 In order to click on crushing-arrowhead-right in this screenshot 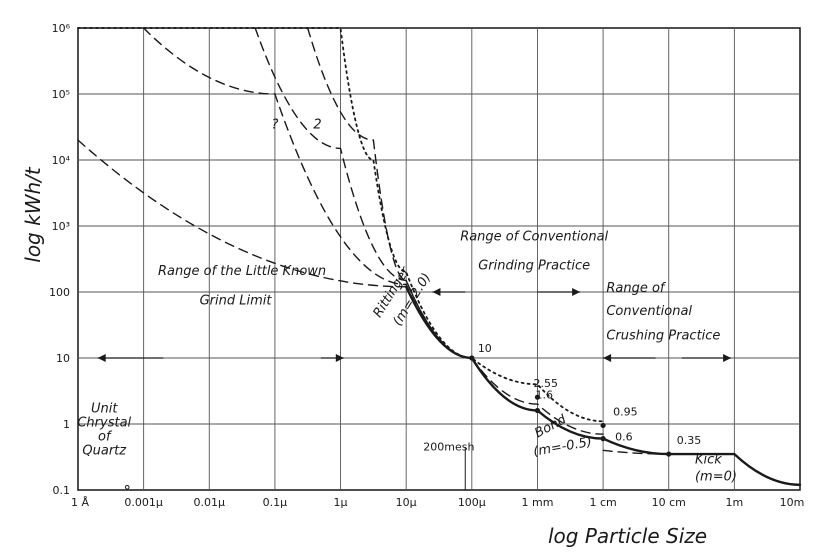, I will do `click(727, 358)`.